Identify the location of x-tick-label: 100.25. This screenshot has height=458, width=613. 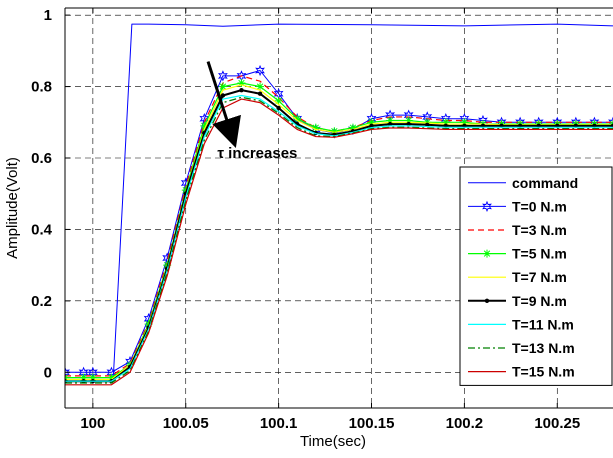
(557, 423).